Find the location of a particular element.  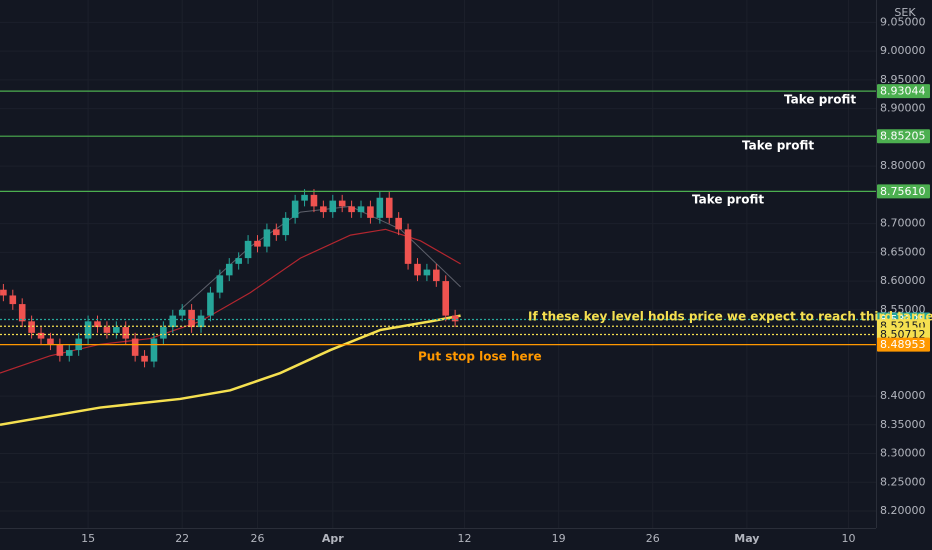

y-tick-label: 8.40000 is located at coordinates (903, 395).